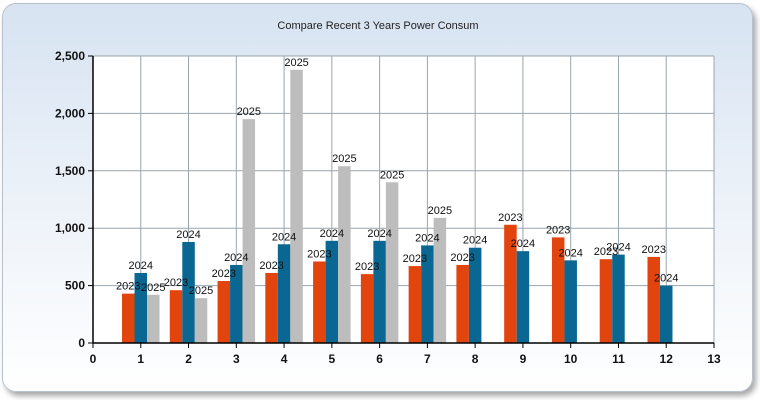 The width and height of the screenshot is (760, 400). I want to click on x-tick-label: 2, so click(188, 359).